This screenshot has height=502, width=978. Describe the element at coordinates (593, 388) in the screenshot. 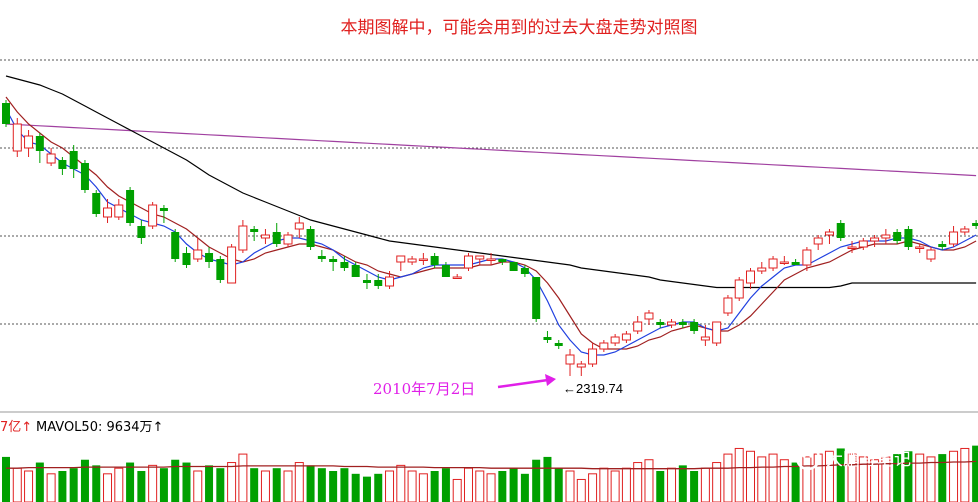

I see `low-value-label: ←2319.74` at that location.